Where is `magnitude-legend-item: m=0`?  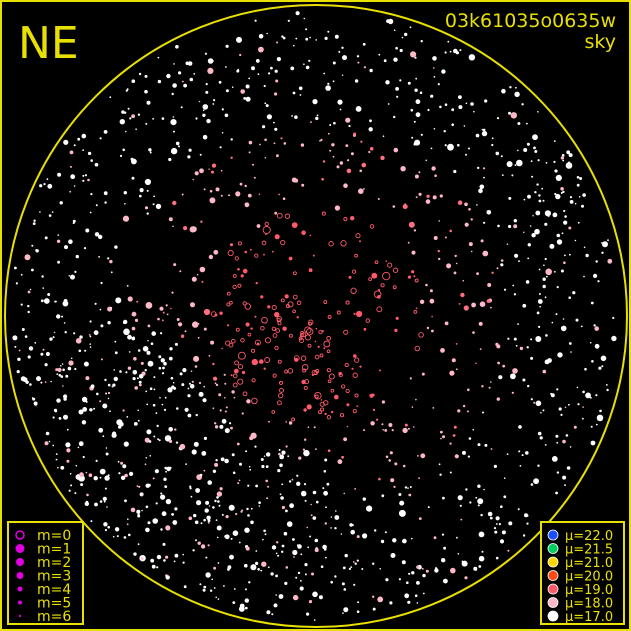
magnitude-legend-item: m=0 is located at coordinates (43, 536).